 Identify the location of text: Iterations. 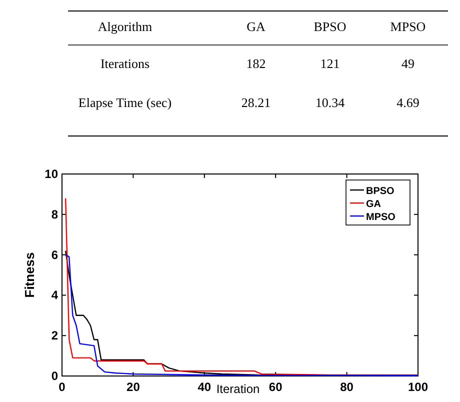
(125, 63).